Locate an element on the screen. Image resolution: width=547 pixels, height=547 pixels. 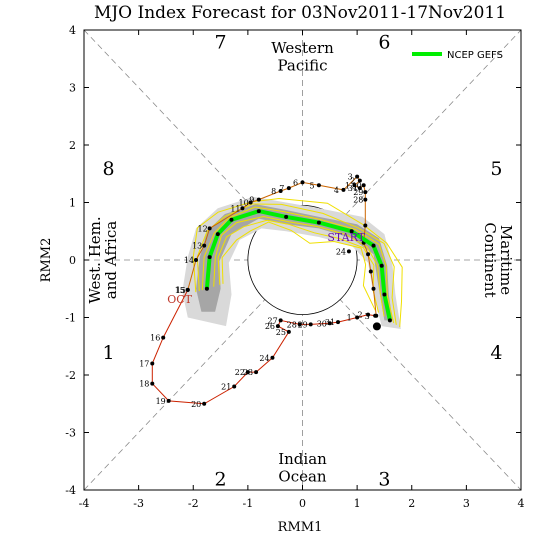
observed-point-label: 26 is located at coordinates (270, 326).